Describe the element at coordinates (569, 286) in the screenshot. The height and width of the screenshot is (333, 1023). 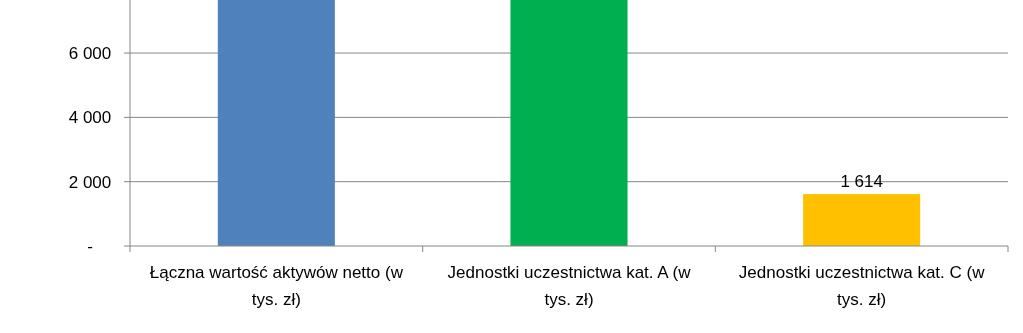
I see `x-tick-label: Jednostki uczestnictwa kat. A (w tys. zł)` at that location.